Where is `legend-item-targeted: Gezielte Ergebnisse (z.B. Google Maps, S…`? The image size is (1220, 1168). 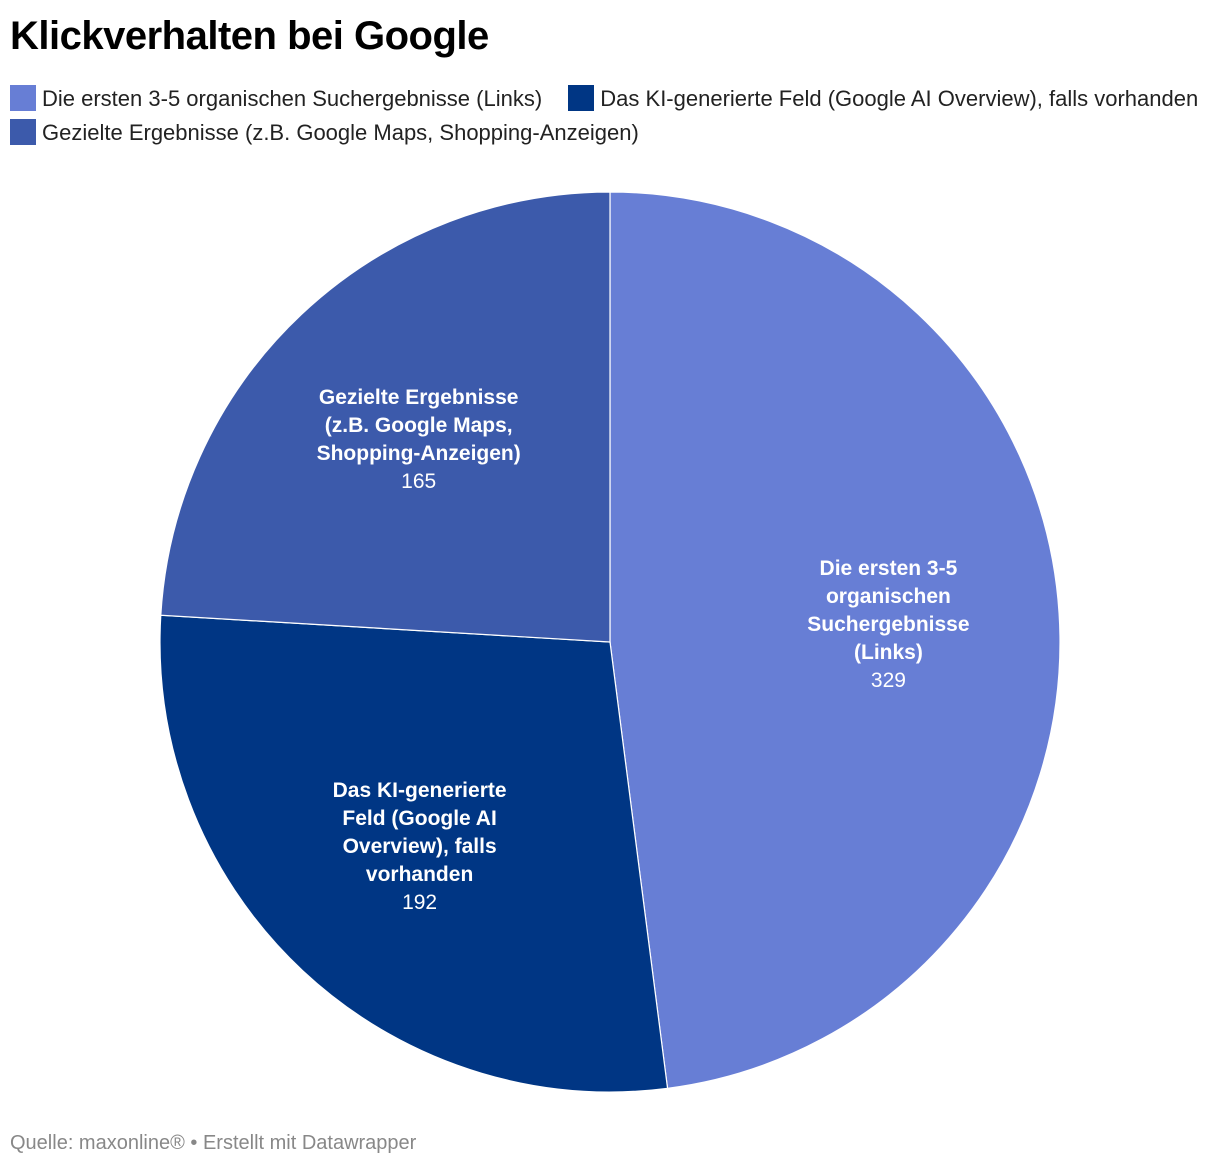
legend-item-targeted: Gezielte Ergebnisse (z.B. Google Maps, S… is located at coordinates (324, 132).